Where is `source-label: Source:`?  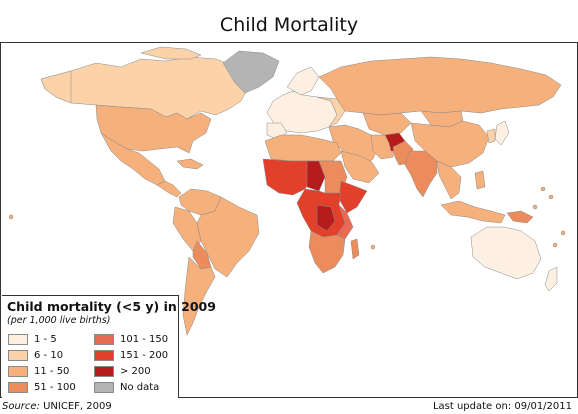 source-label: Source: is located at coordinates (21, 406).